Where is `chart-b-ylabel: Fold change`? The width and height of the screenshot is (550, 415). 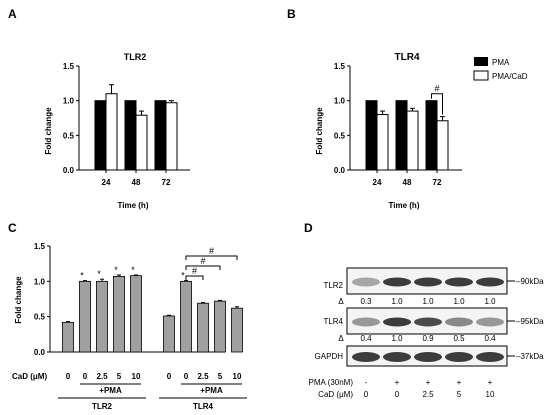 chart-b-ylabel: Fold change is located at coordinates (319, 131).